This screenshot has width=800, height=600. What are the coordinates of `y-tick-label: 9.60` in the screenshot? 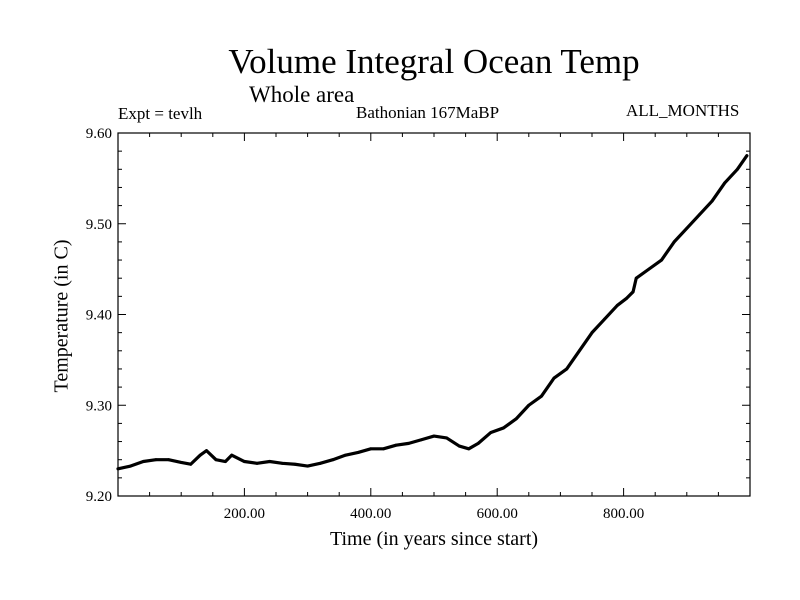 It's located at (99, 134).